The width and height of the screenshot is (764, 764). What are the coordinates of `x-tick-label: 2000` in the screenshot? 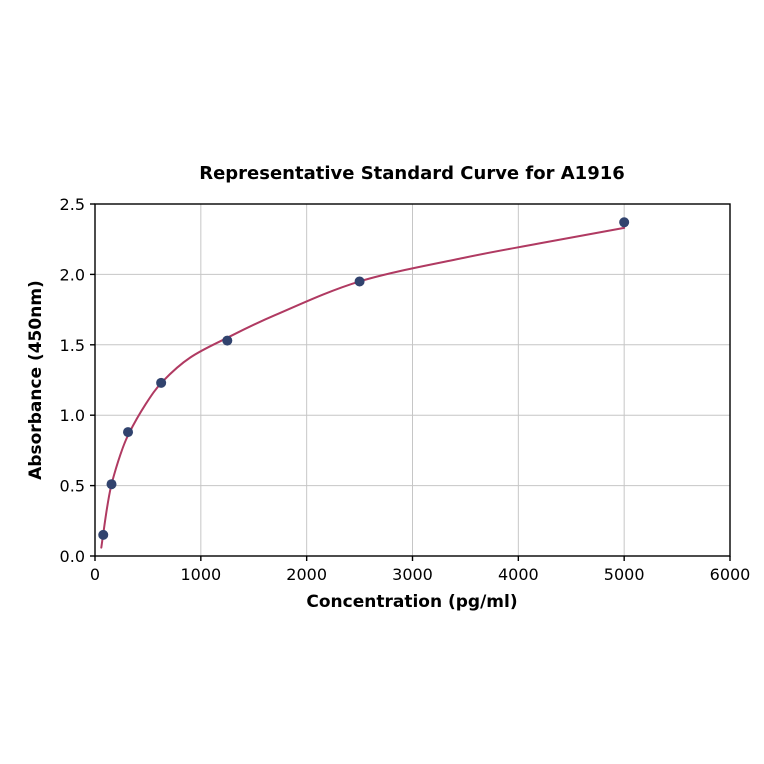 It's located at (306, 574).